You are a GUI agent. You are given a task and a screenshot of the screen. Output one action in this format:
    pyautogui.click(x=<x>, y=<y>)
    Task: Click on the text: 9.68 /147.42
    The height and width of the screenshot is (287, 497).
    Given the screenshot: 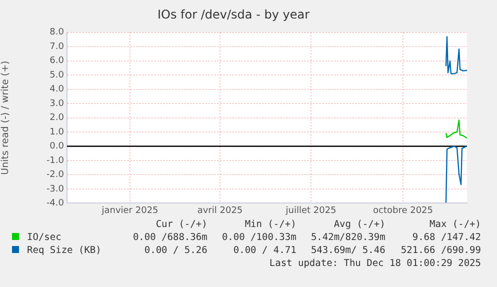 What is the action you would take?
    pyautogui.click(x=446, y=237)
    